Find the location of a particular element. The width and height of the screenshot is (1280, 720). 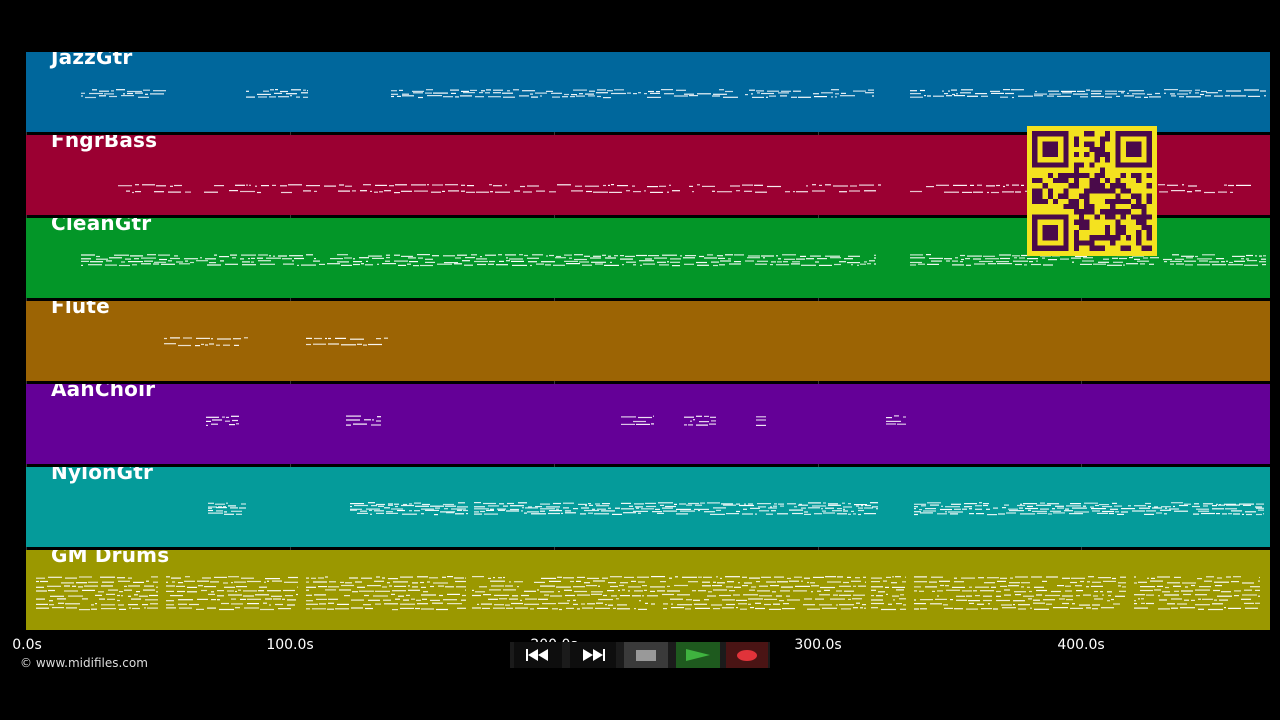

track-name: NylonGtr is located at coordinates (102, 475).